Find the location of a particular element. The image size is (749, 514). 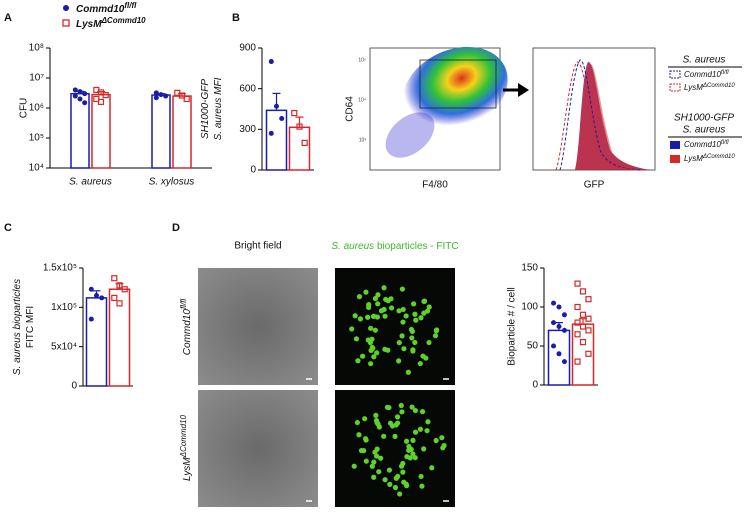

legend-heading: SH1000-GFP is located at coordinates (704, 118).